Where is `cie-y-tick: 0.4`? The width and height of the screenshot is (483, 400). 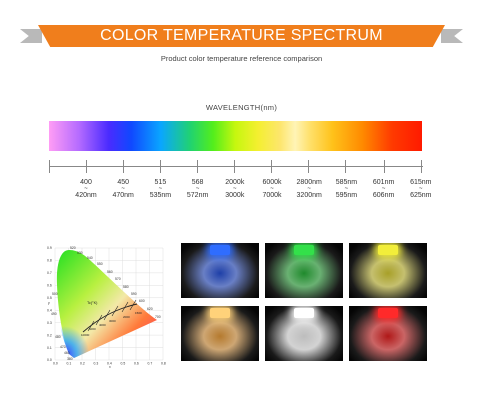 cie-y-tick: 0.4 is located at coordinates (49, 310).